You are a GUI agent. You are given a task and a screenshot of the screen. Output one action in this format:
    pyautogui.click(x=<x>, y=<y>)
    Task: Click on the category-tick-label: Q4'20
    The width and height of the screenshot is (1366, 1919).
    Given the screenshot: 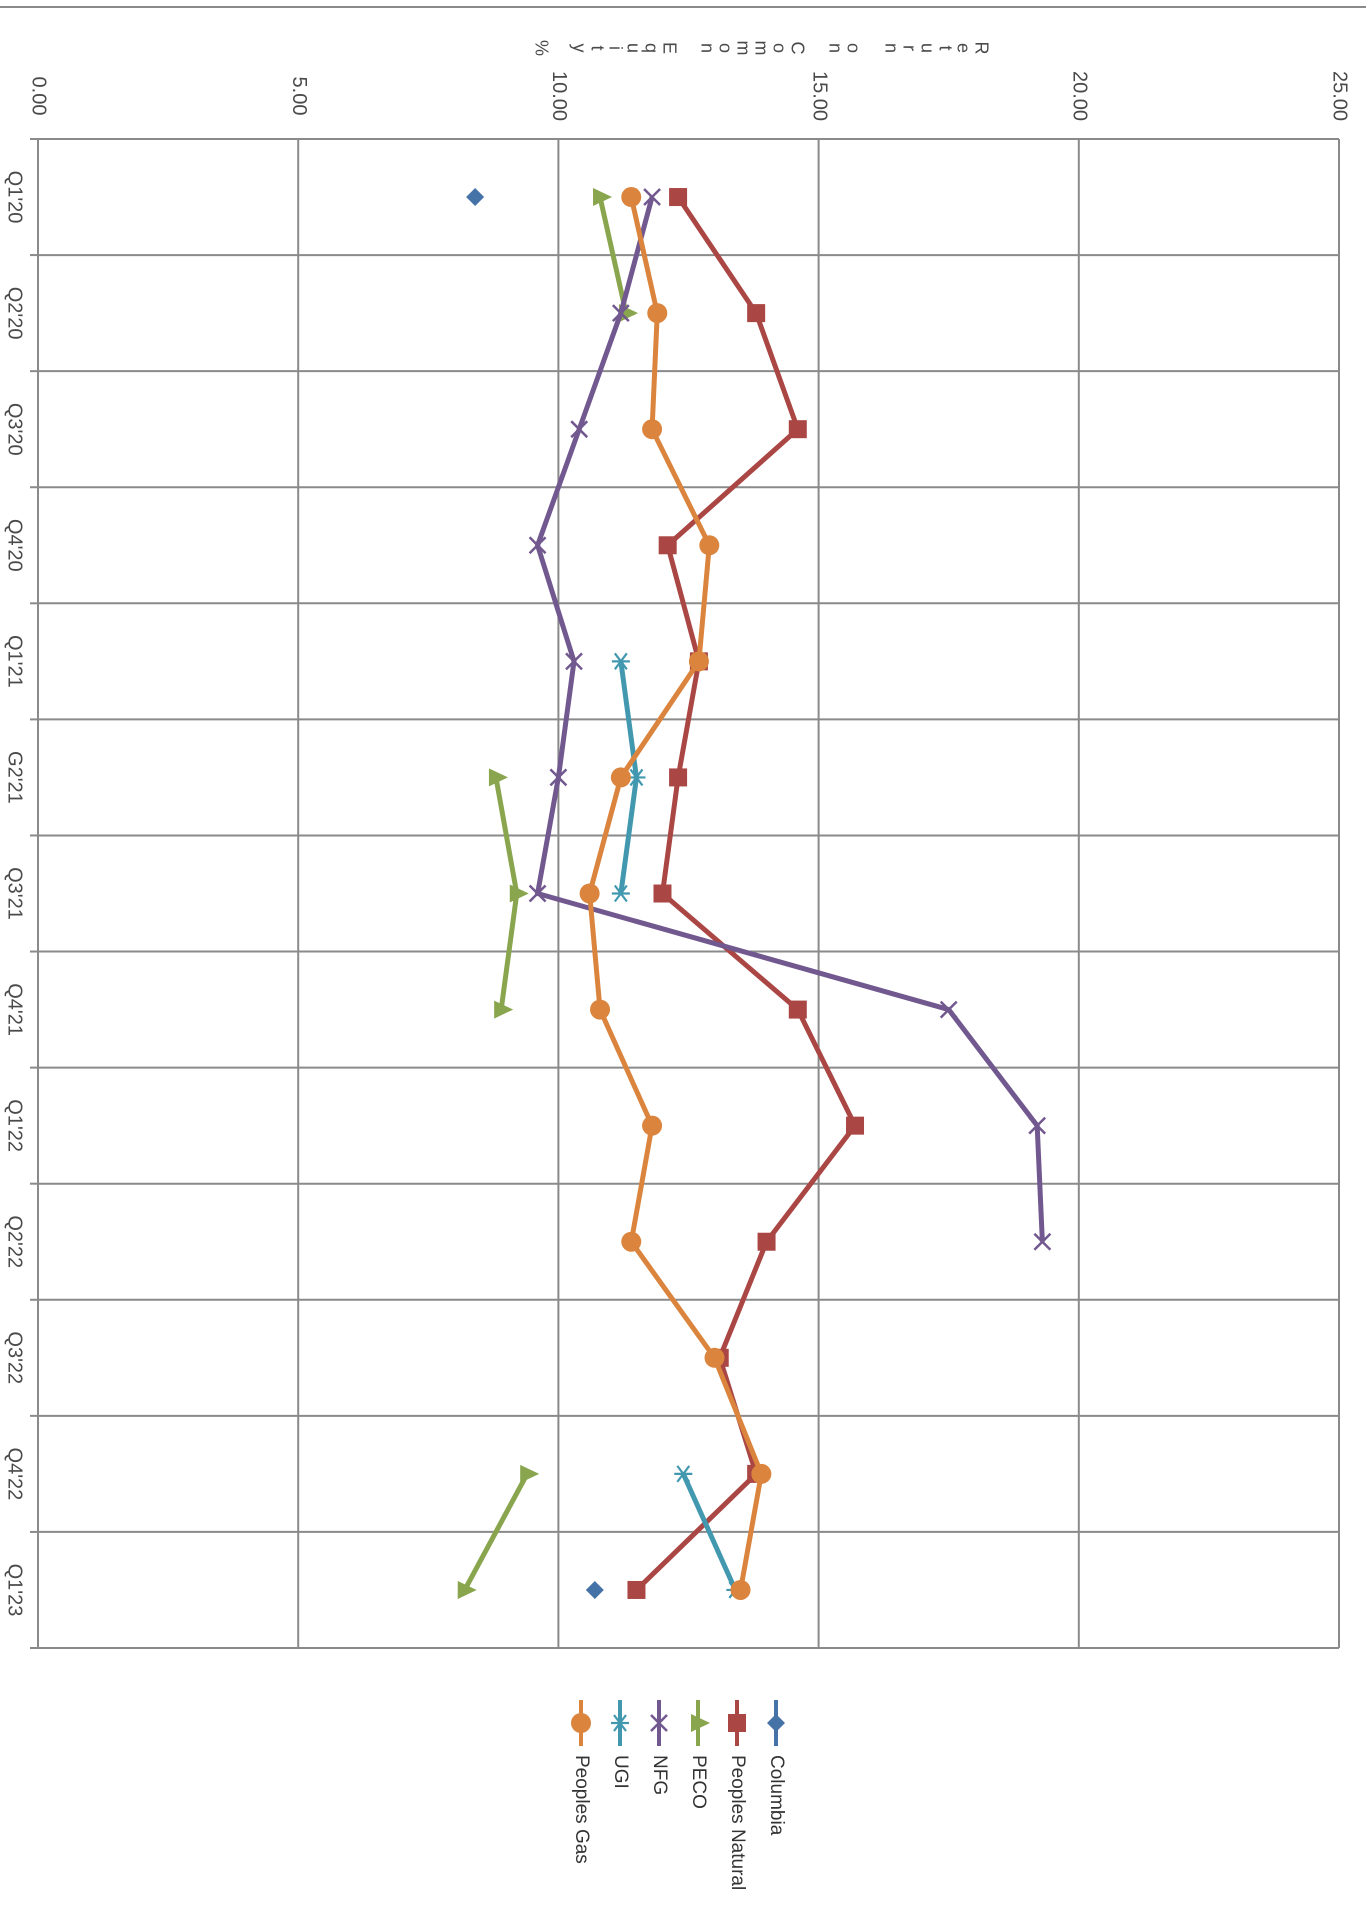 What is the action you would take?
    pyautogui.click(x=15, y=545)
    